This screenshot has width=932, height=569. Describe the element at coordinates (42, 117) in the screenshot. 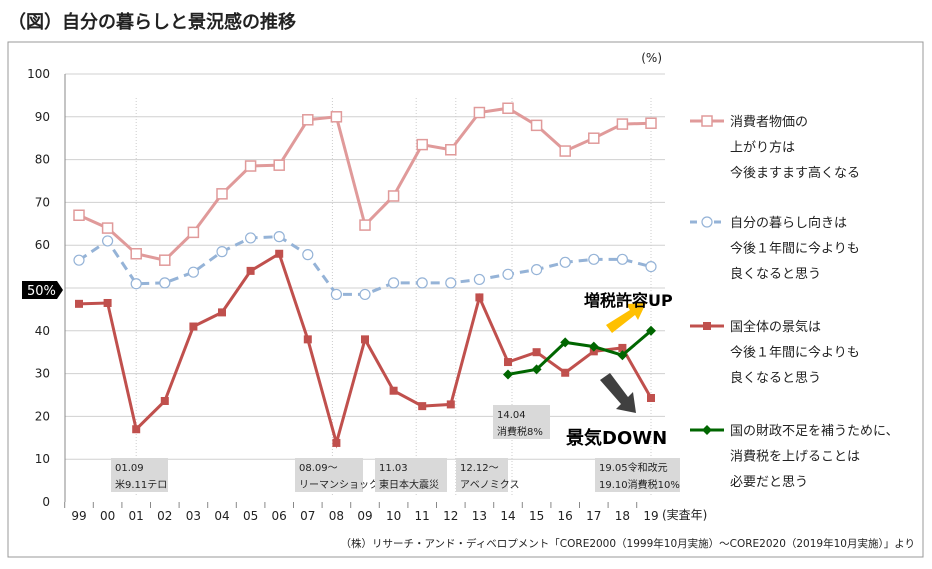

I see `y-tick-label: 90` at that location.